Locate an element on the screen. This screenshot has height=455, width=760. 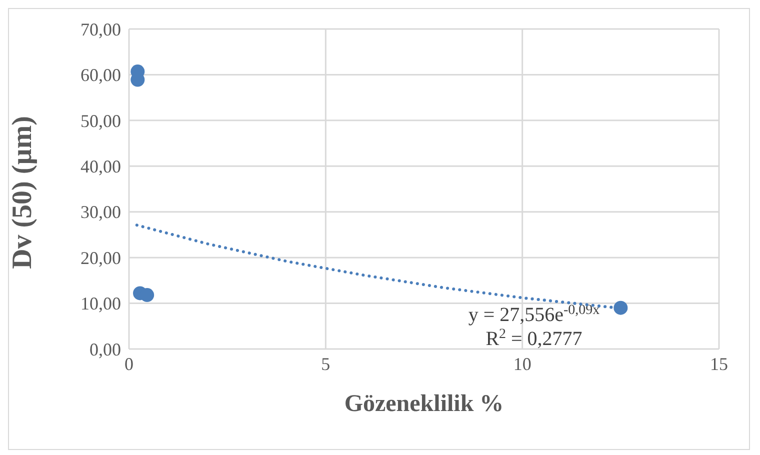
x-axis-title: Gözeneklilik % is located at coordinates (424, 404).